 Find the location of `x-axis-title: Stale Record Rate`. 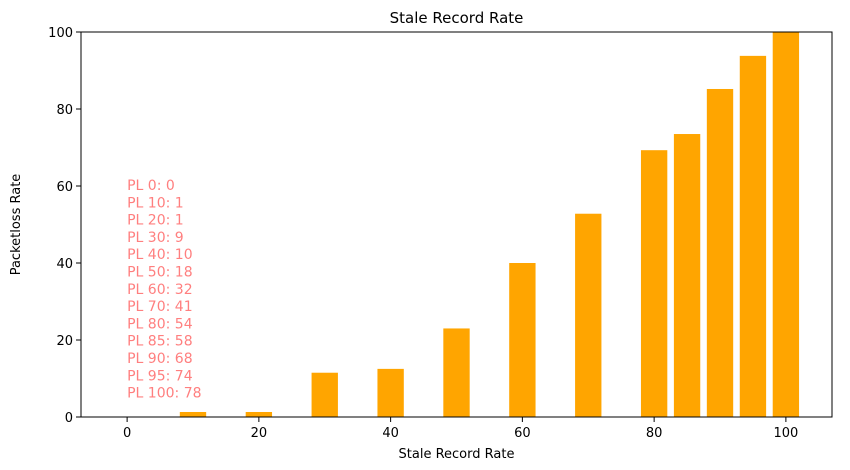

x-axis-title: Stale Record Rate is located at coordinates (457, 454).